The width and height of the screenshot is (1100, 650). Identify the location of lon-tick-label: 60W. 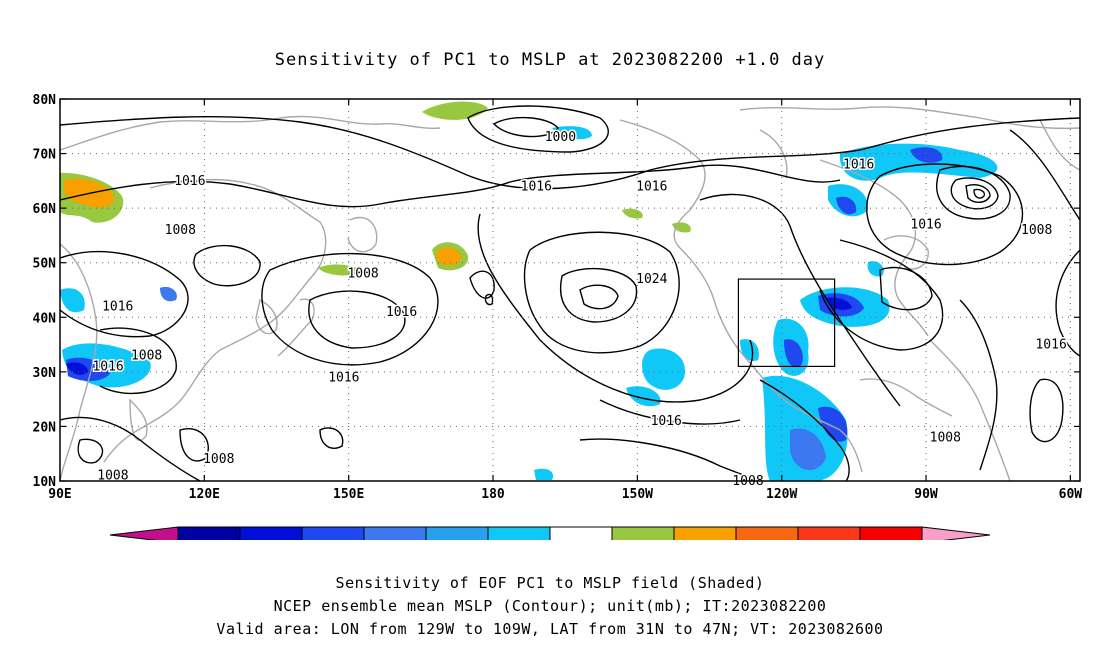
(1071, 494).